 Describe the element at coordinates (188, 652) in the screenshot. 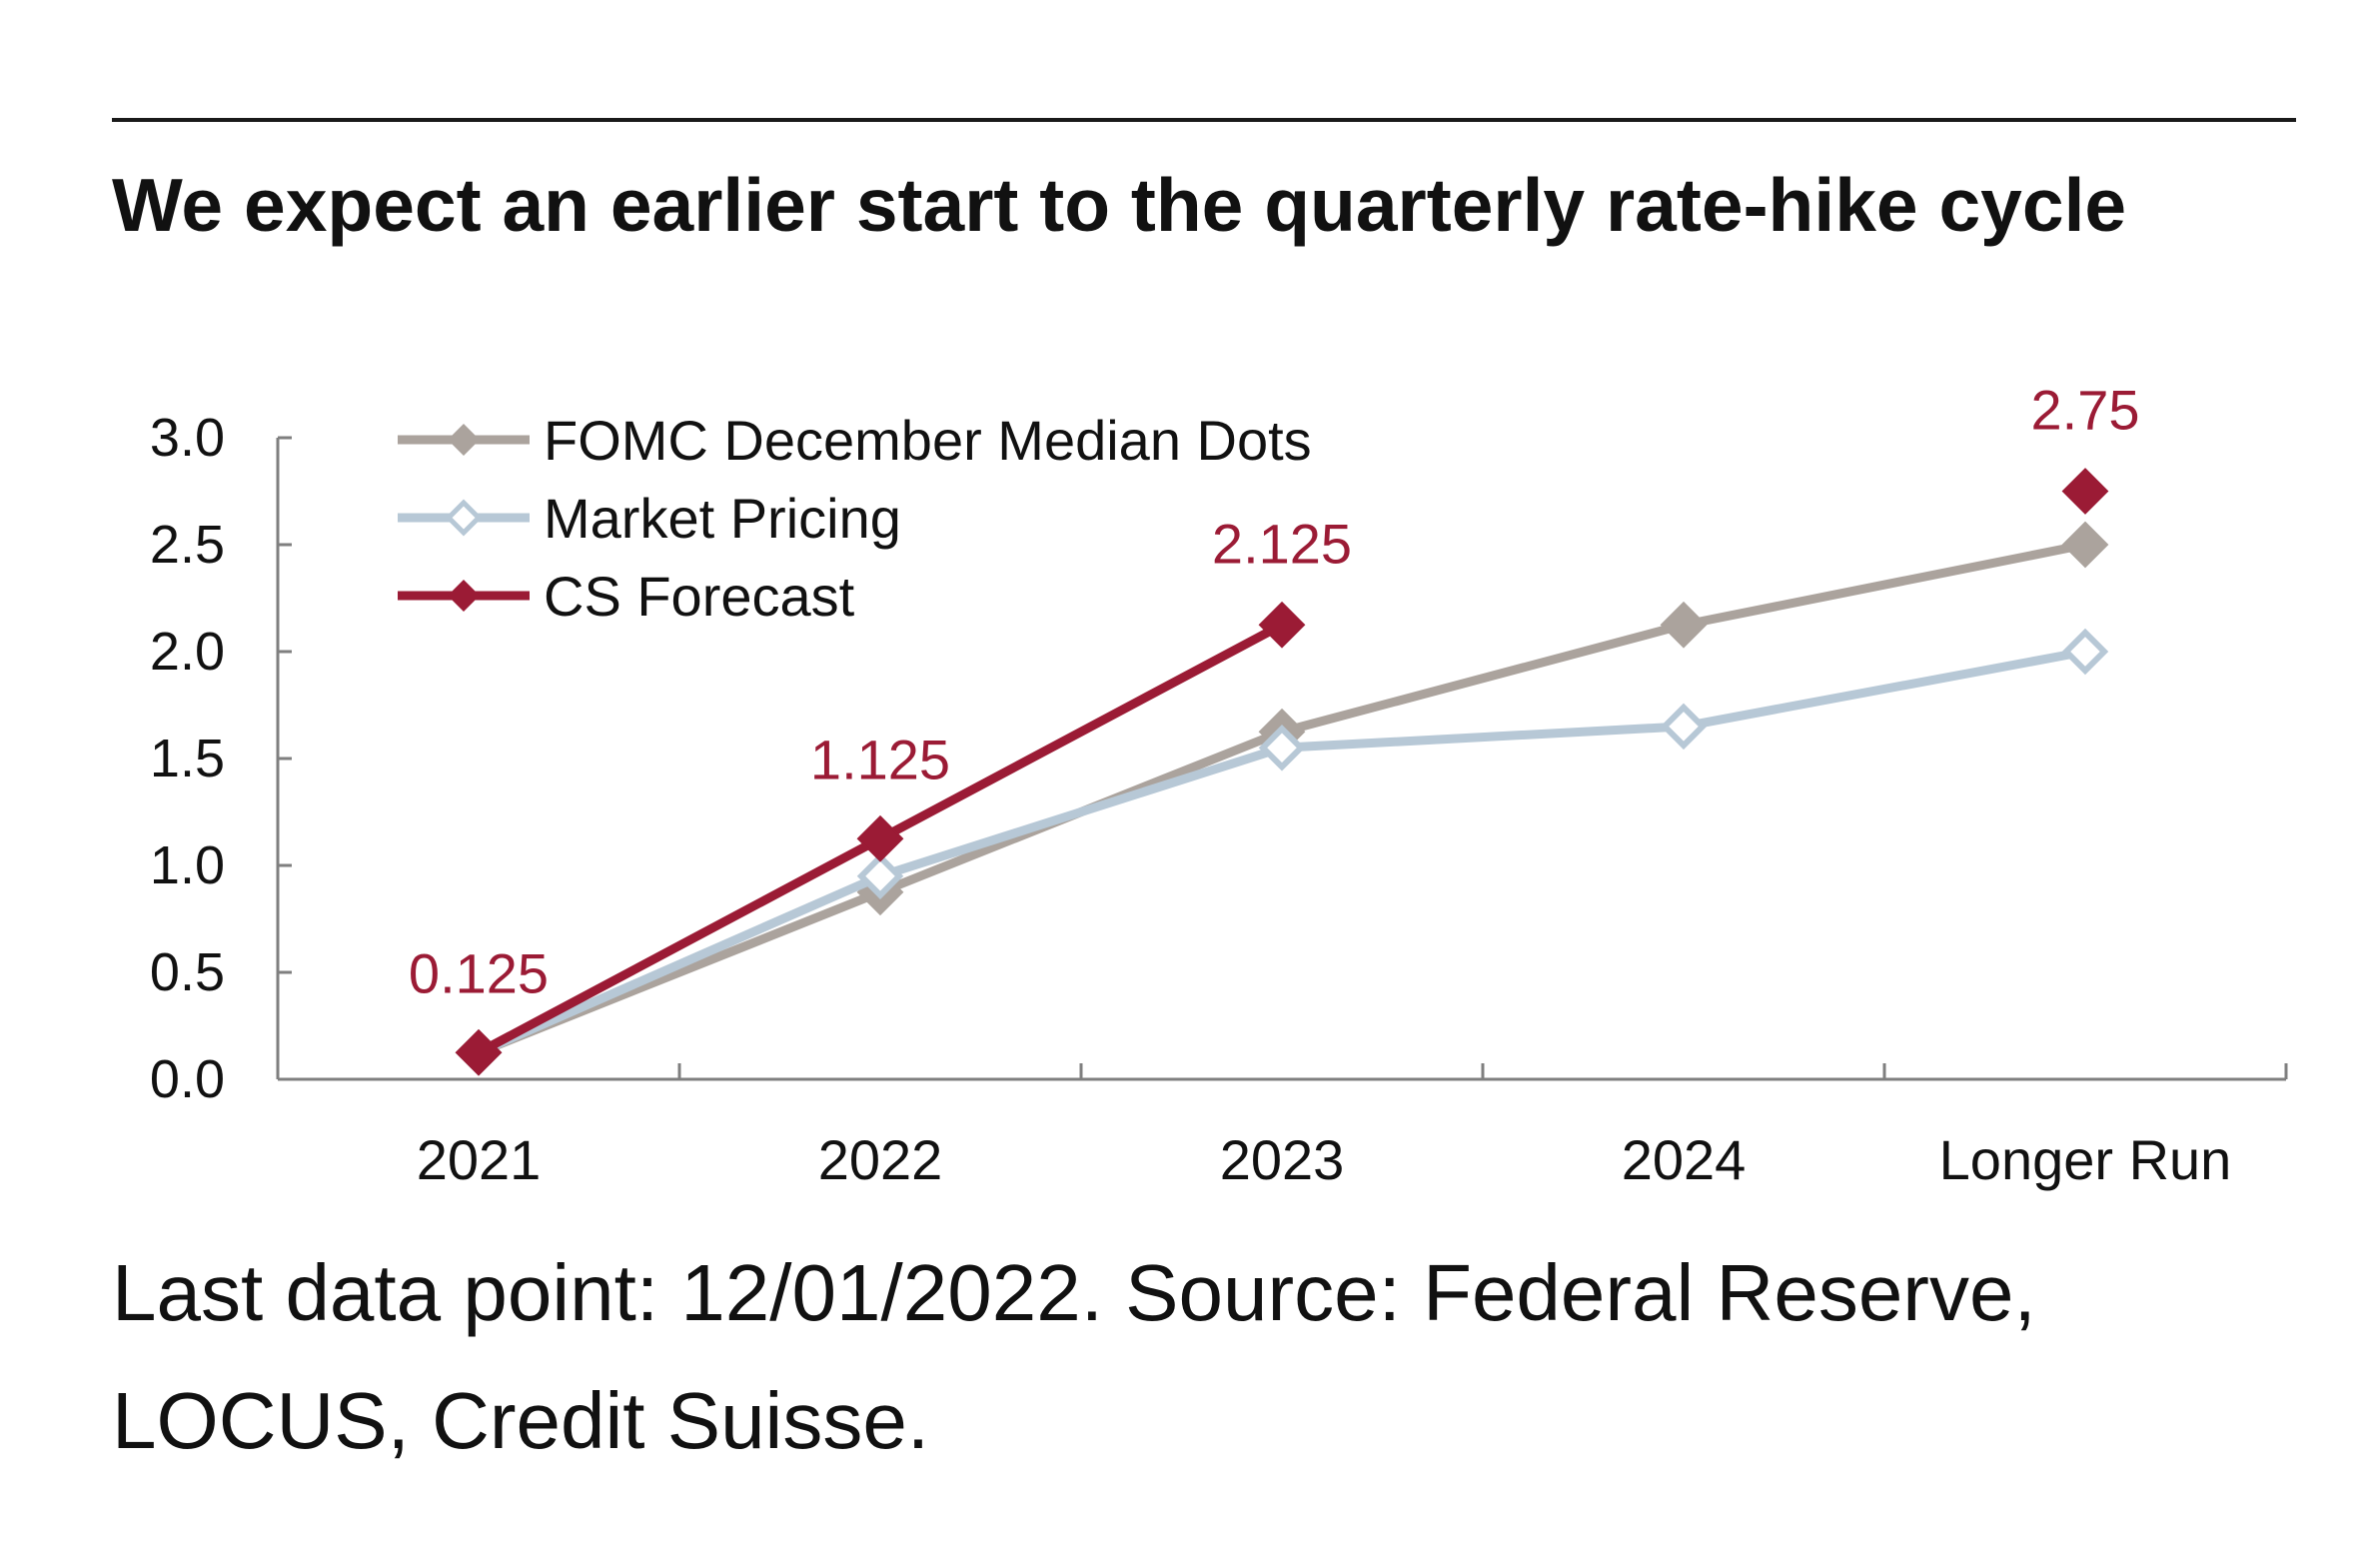

I see `y-tick-label: 2.0` at that location.